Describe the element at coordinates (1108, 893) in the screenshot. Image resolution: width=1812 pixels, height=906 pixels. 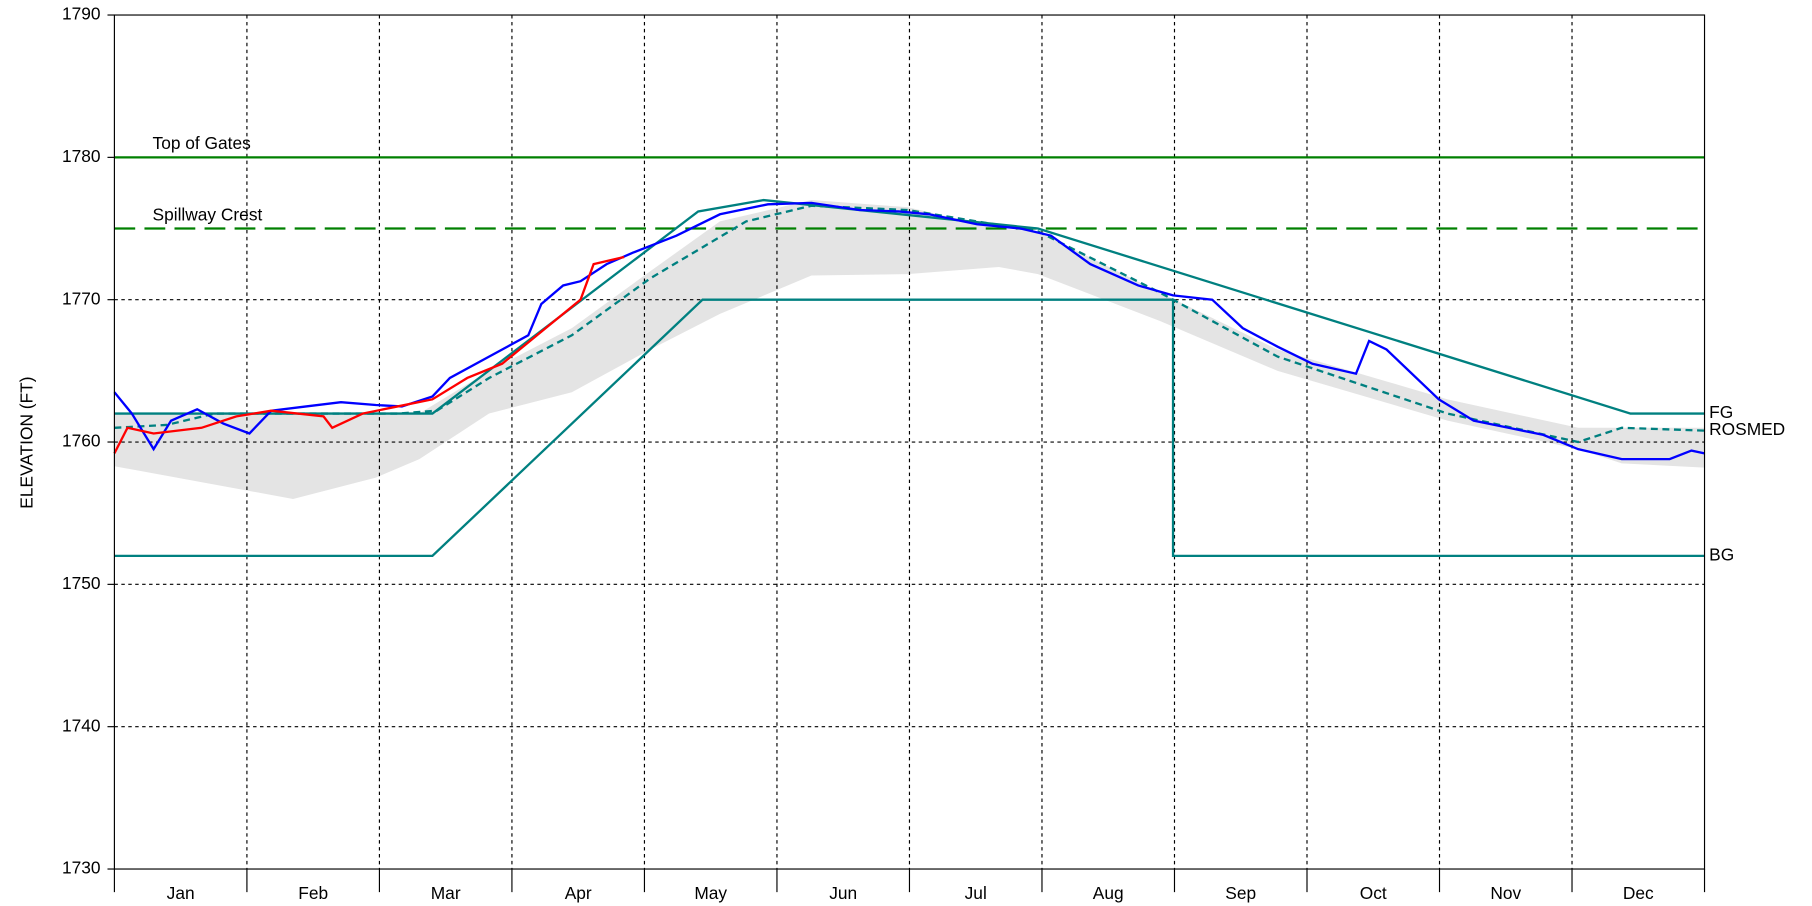
I see `x-tick-label: Aug` at that location.